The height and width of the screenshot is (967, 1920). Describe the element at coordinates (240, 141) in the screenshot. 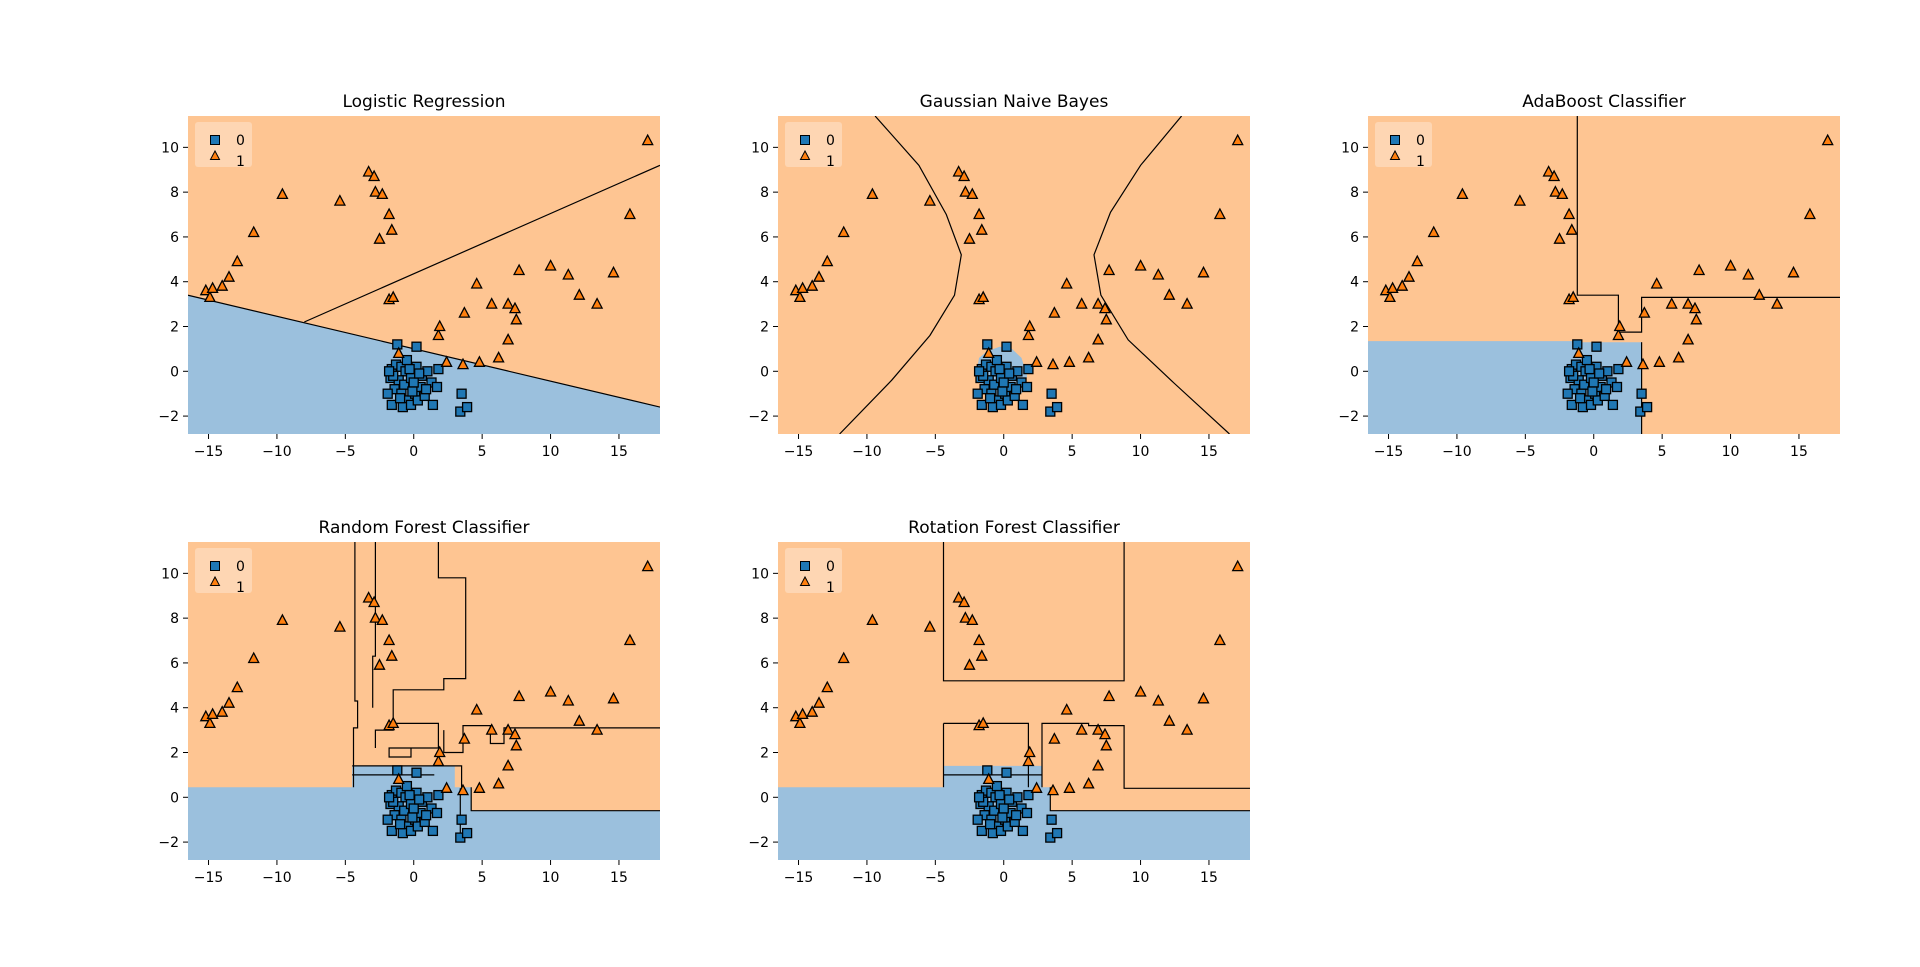

I see `legend-label-0: 0` at that location.